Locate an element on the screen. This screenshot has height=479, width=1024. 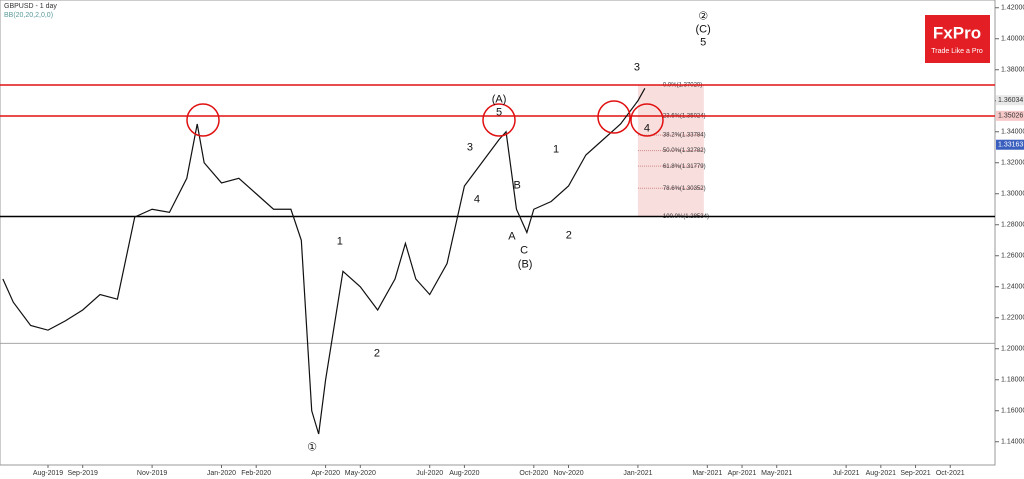
x-tick-label: Jul-2021 is located at coordinates (846, 473).